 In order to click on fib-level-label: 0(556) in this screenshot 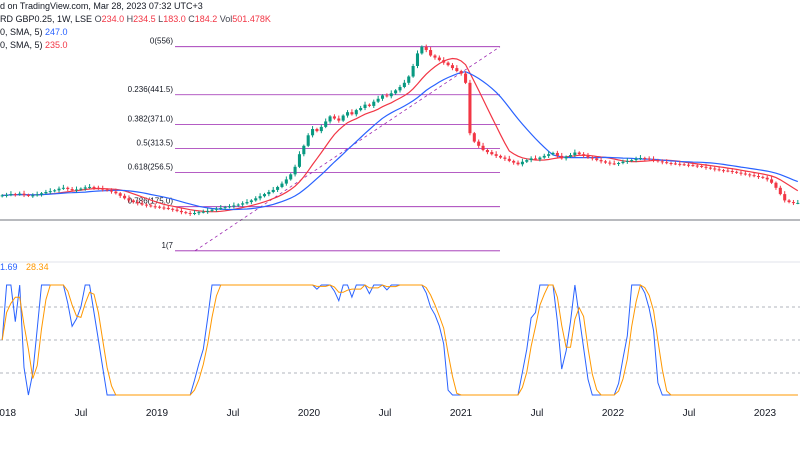, I will do `click(161, 41)`.